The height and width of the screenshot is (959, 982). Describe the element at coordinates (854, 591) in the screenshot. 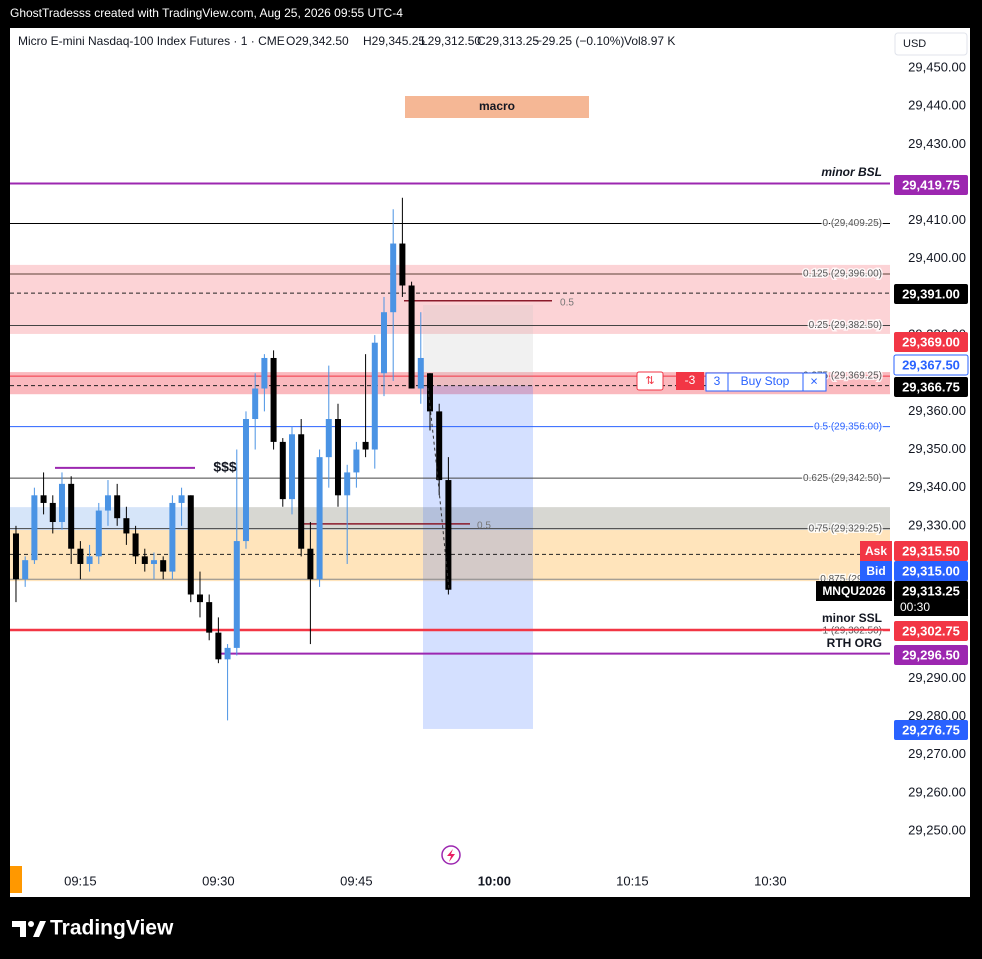

I see `price-tag-prefix: MNQU2026` at that location.